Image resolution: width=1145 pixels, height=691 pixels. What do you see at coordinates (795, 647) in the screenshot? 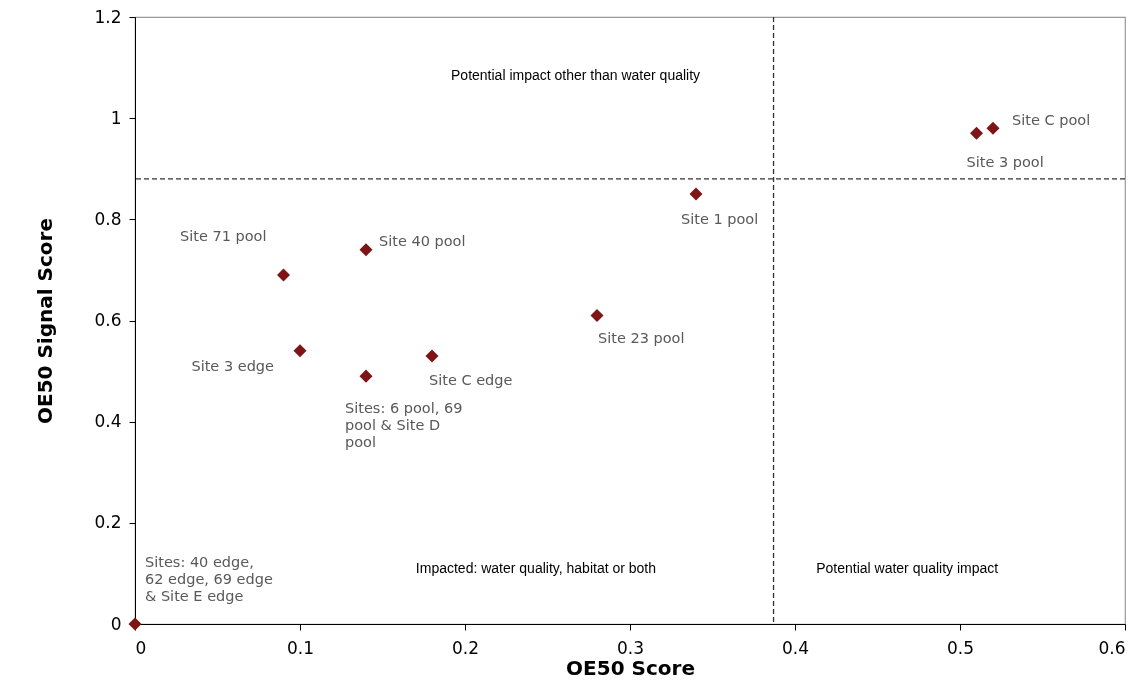
I see `x-tick-label: 0.4` at bounding box center [795, 647].